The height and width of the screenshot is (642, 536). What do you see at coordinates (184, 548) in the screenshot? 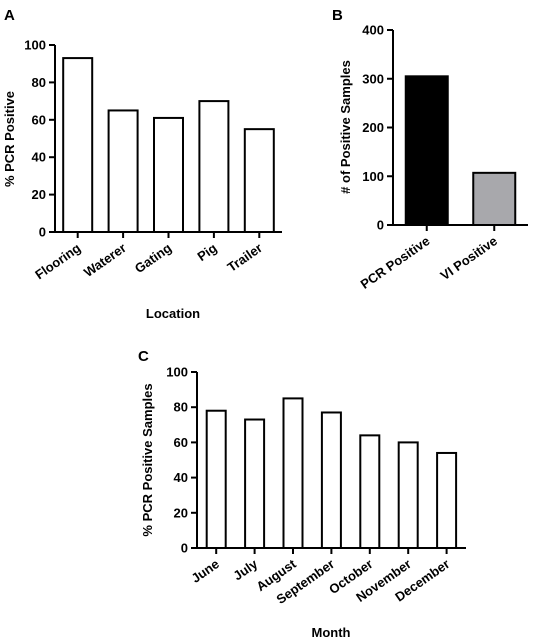
I see `panel-c-y-tick-label: 0` at bounding box center [184, 548].